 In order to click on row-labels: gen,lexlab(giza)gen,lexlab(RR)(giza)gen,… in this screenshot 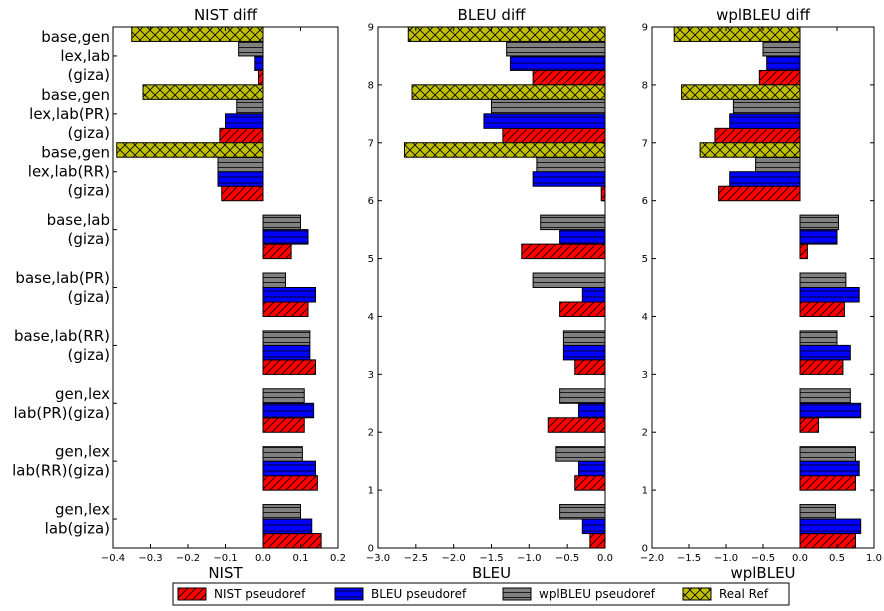, I will do `click(64, 283)`.